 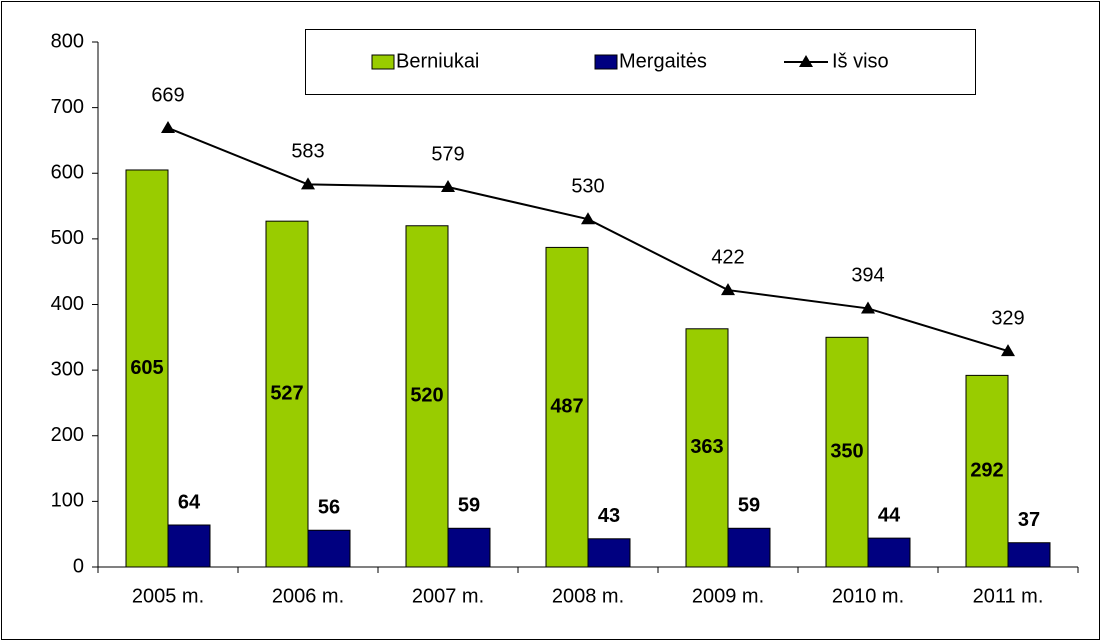 What do you see at coordinates (167, 95) in the screenshot?
I see `data-label: 669` at bounding box center [167, 95].